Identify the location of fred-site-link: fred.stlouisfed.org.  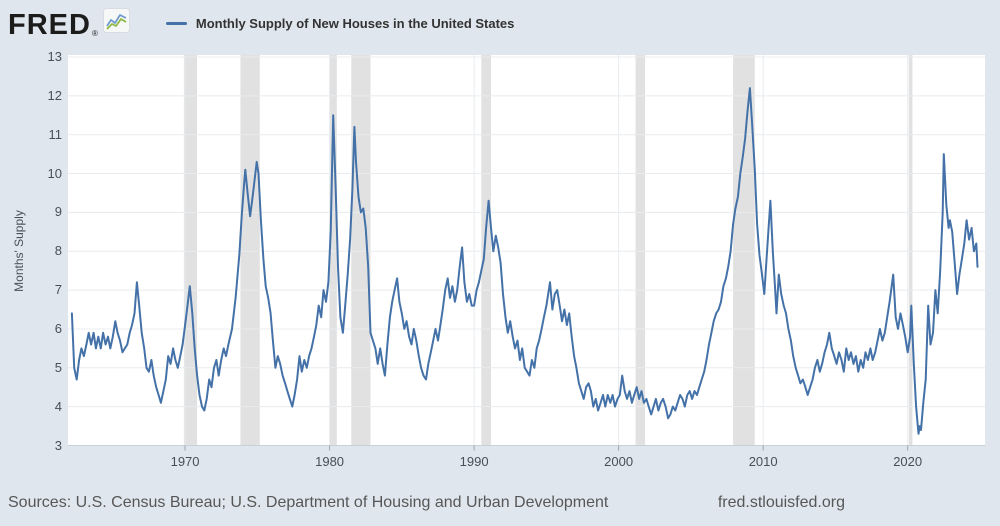
(781, 502).